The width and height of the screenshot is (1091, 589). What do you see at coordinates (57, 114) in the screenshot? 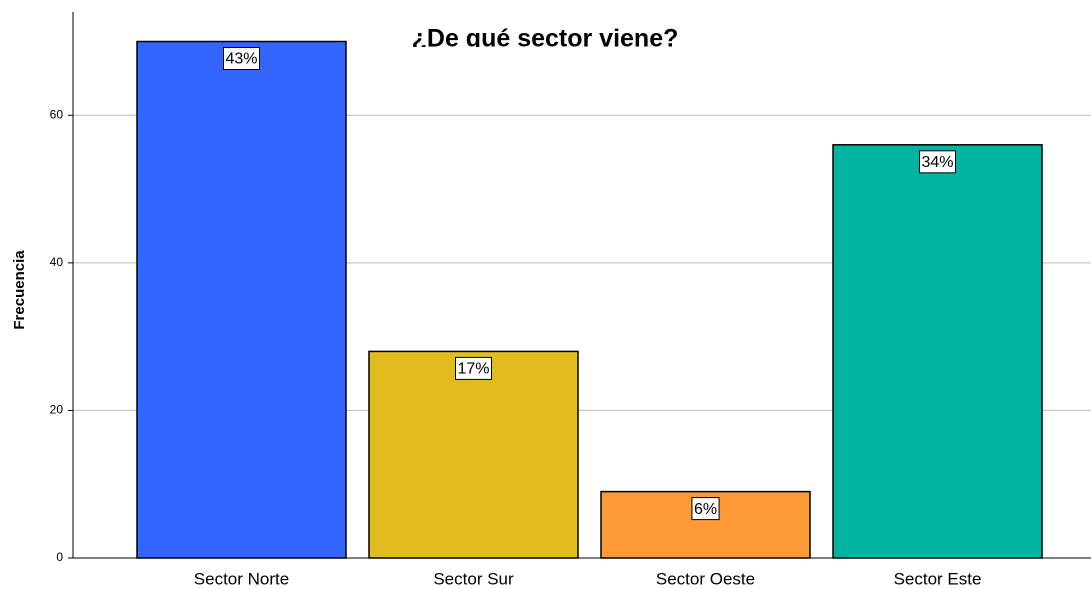
I see `y-tick-label: 60` at bounding box center [57, 114].